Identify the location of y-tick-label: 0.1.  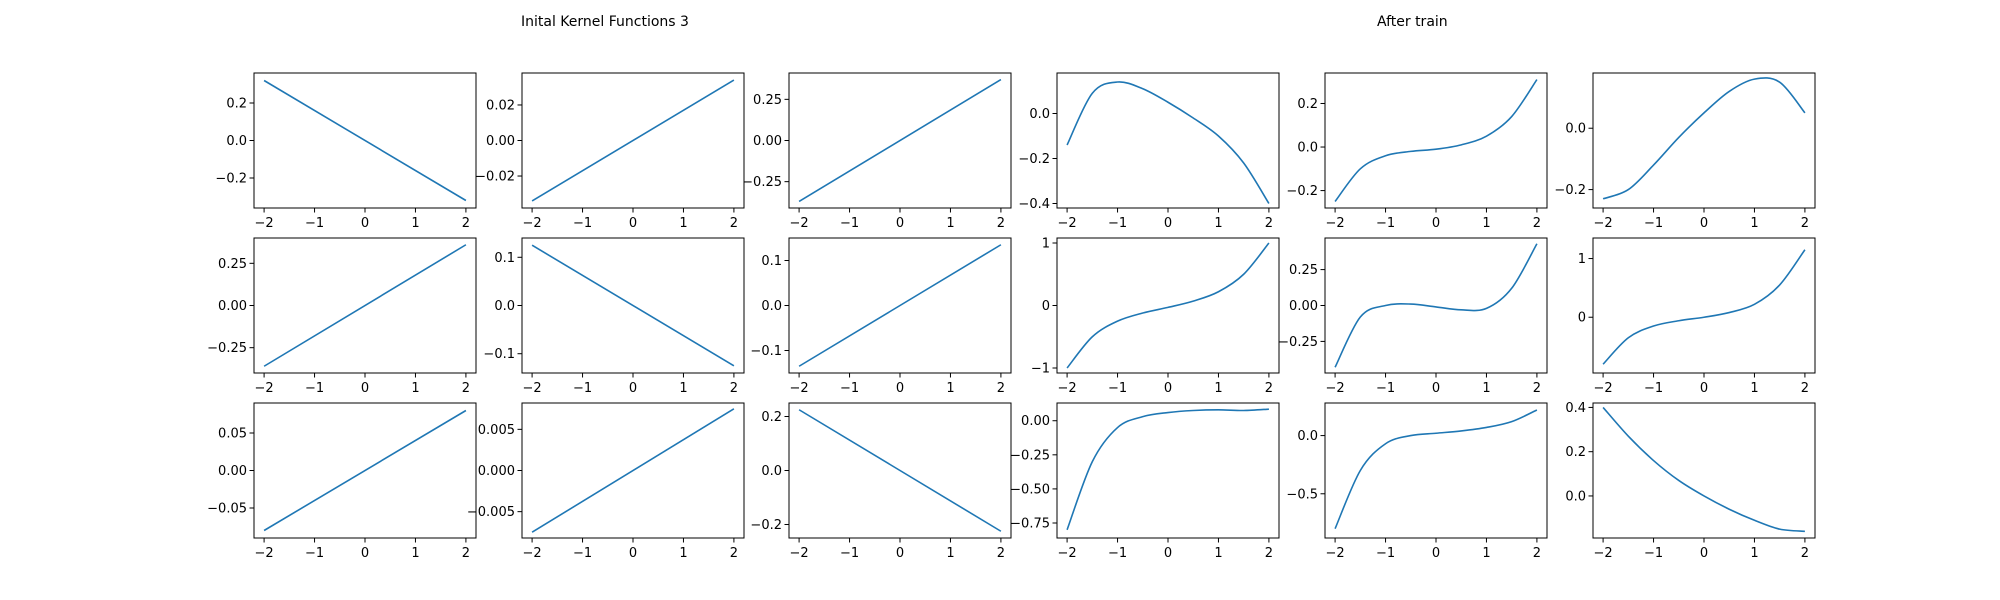
(504, 258).